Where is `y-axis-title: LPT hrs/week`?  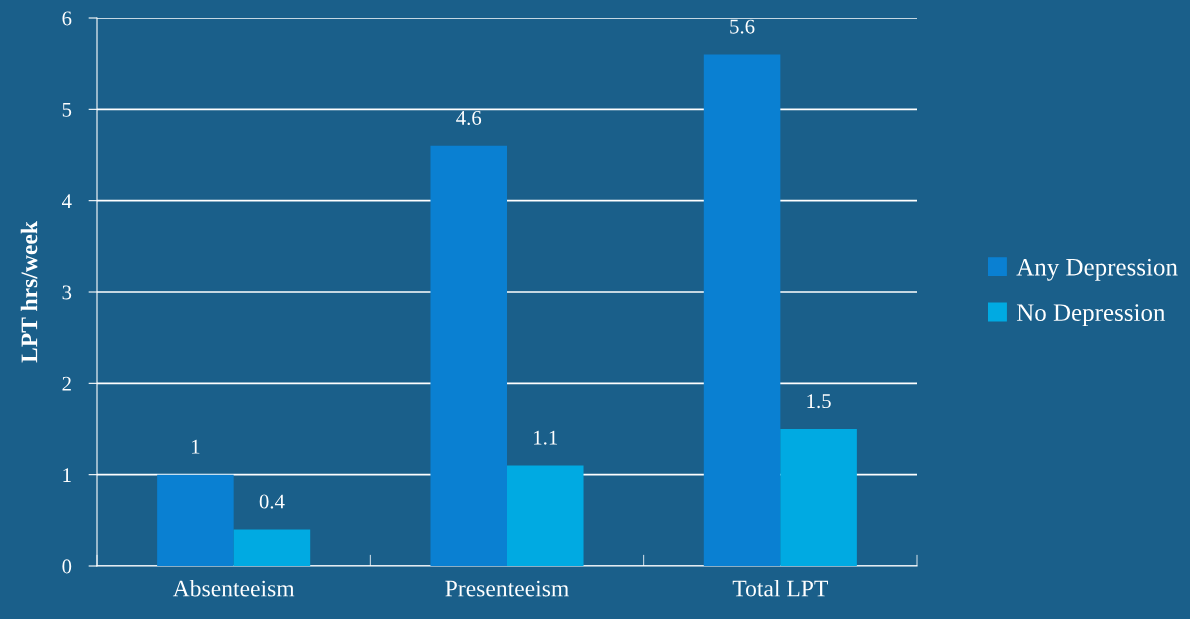
y-axis-title: LPT hrs/week is located at coordinates (29, 292).